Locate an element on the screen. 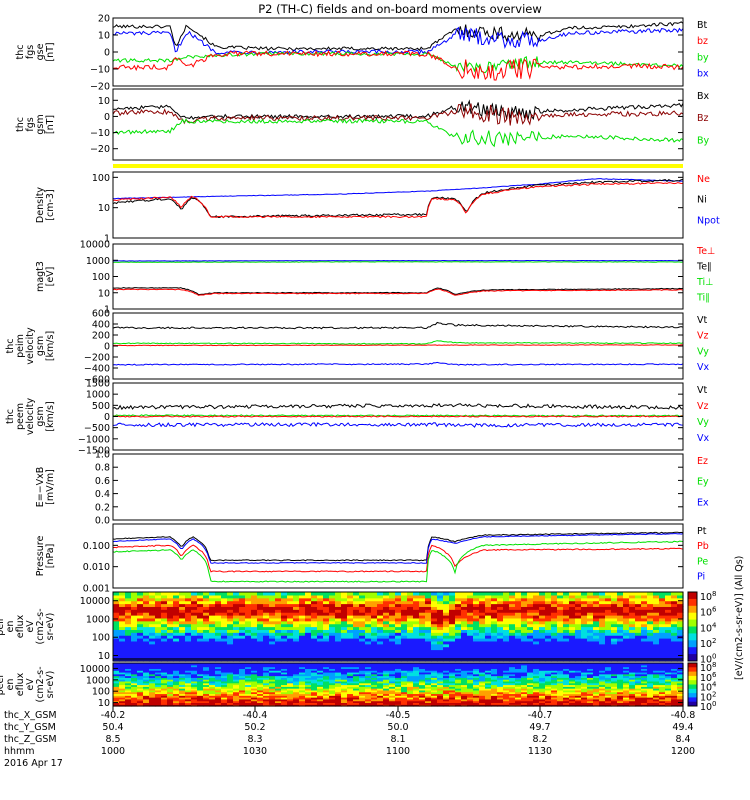 Image resolution: width=750 pixels, height=800 pixels. ytick-label: −1000 is located at coordinates (94, 439).